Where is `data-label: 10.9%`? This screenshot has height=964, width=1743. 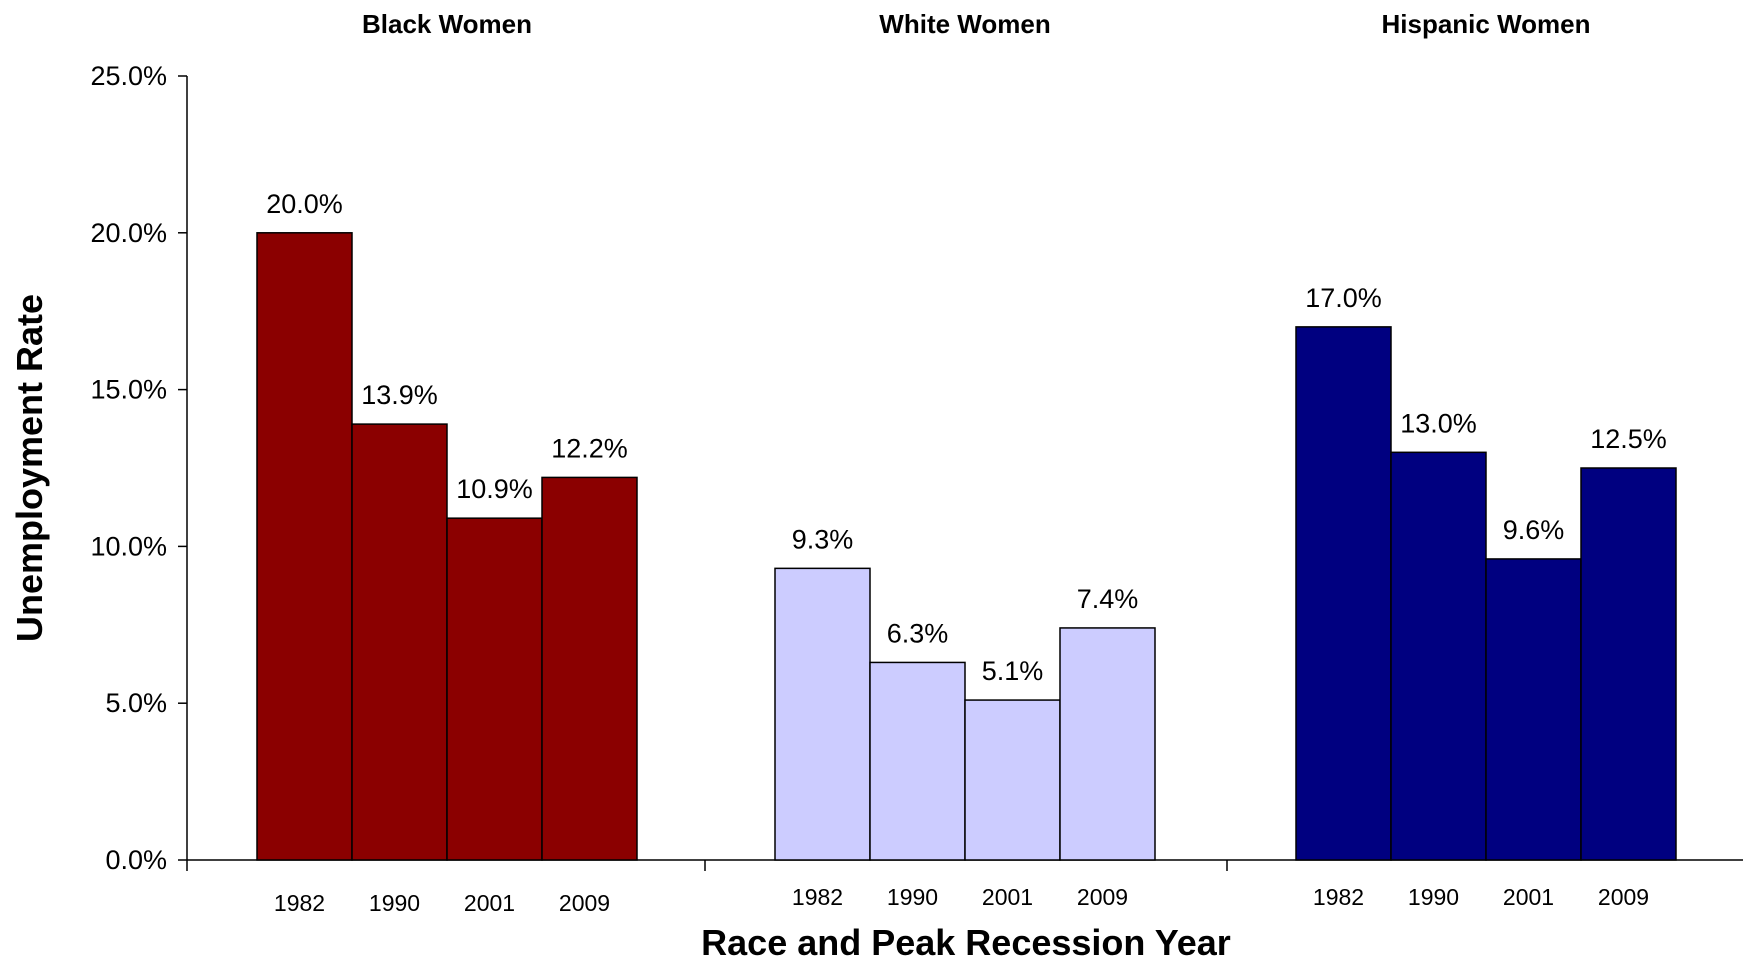
data-label: 10.9% is located at coordinates (494, 489).